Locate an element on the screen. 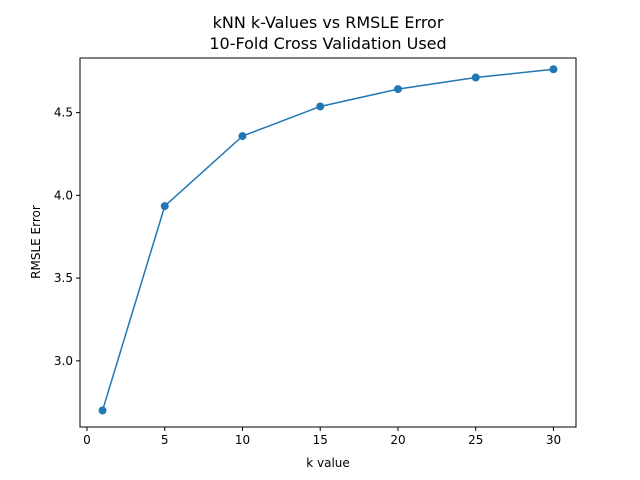 The height and width of the screenshot is (480, 640). chart-subtitle: 10-Fold Cross Validation Used is located at coordinates (327, 43).